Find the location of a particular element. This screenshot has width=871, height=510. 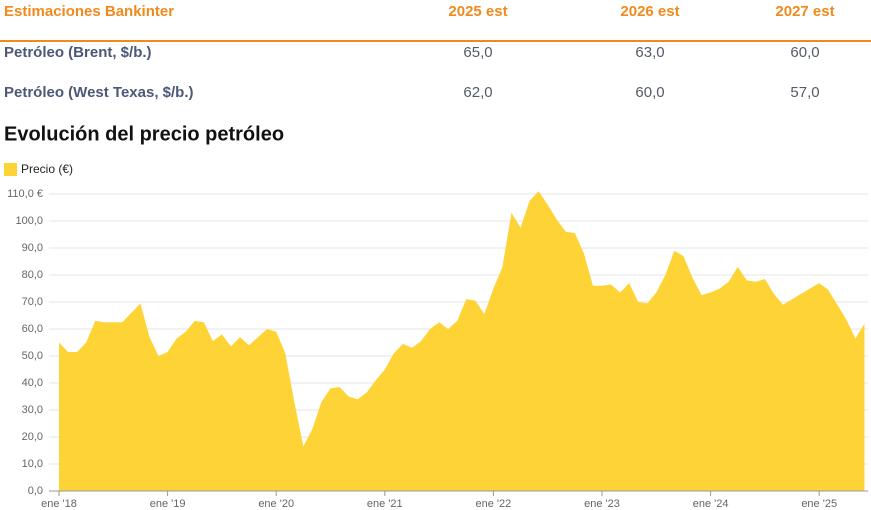

y-tick-label: 90,0 is located at coordinates (32, 248).